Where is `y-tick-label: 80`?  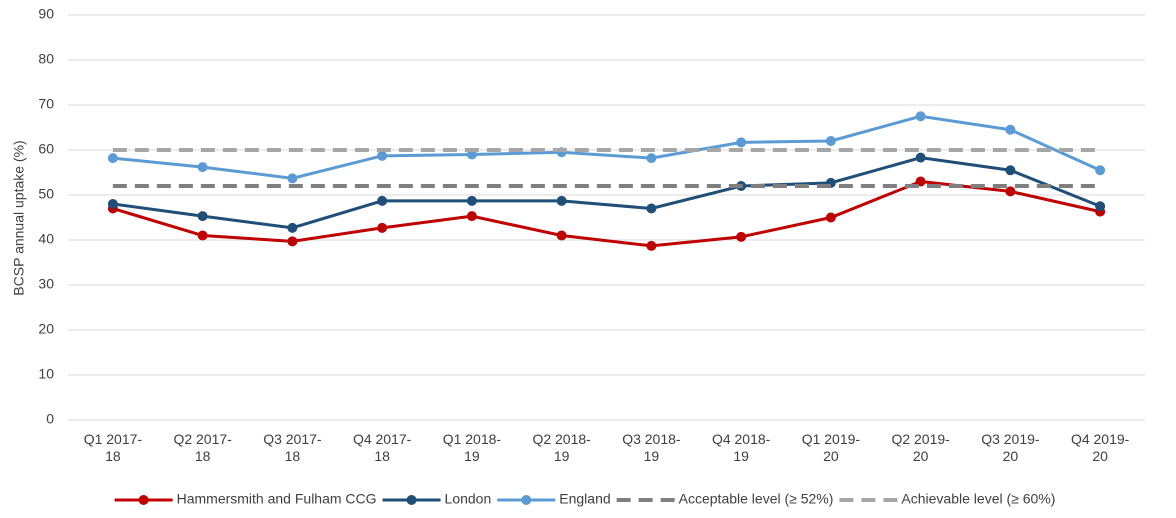 y-tick-label: 80 is located at coordinates (46, 59).